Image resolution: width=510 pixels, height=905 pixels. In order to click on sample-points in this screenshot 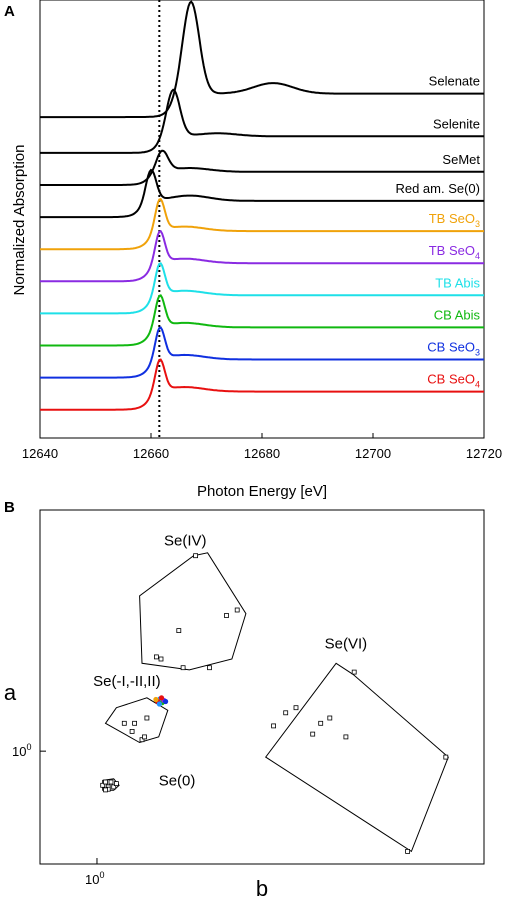, I will do `click(161, 701)`.